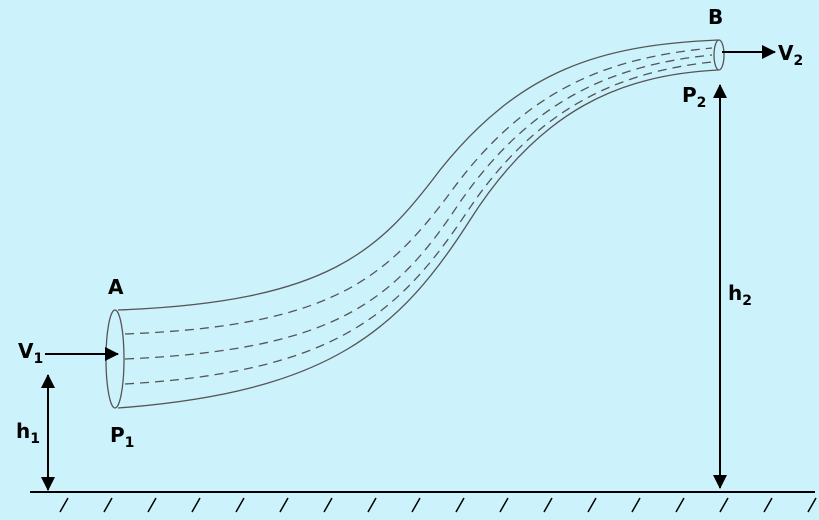 The width and height of the screenshot is (819, 520). I want to click on label-v2: V2, so click(790, 55).